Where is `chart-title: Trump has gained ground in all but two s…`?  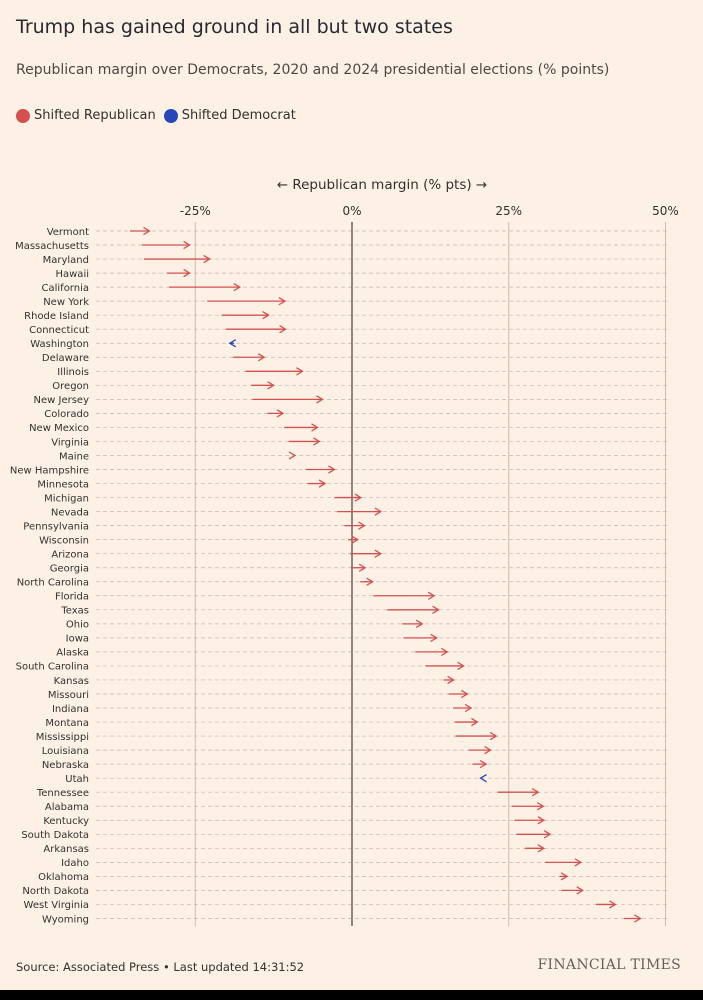
chart-title: Trump has gained ground in all but two s… is located at coordinates (234, 27).